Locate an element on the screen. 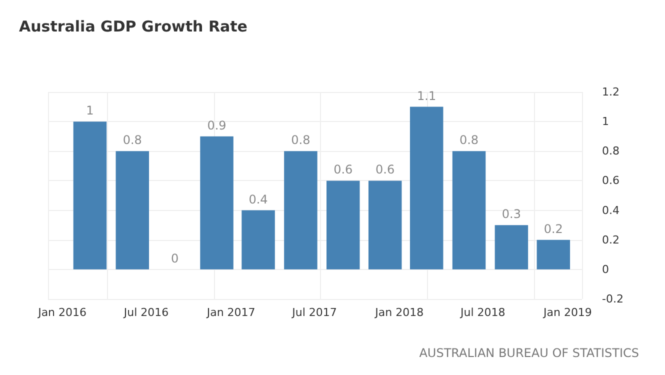 The width and height of the screenshot is (665, 375). y-tick-label: 1.2 is located at coordinates (611, 92).